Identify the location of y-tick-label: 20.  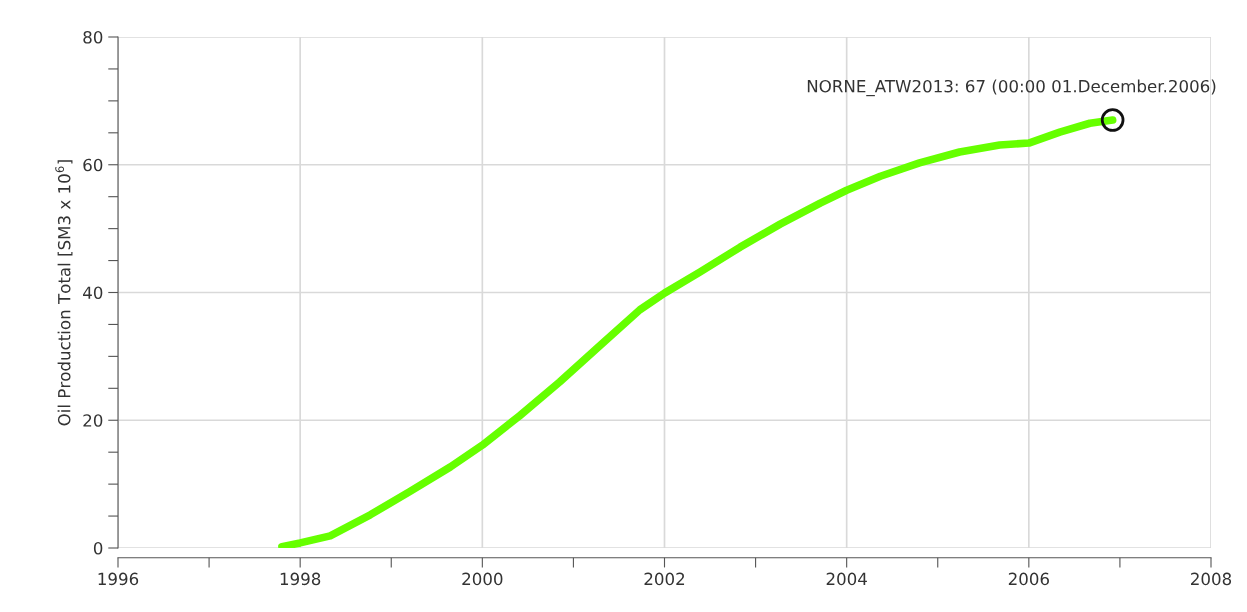
(93, 420).